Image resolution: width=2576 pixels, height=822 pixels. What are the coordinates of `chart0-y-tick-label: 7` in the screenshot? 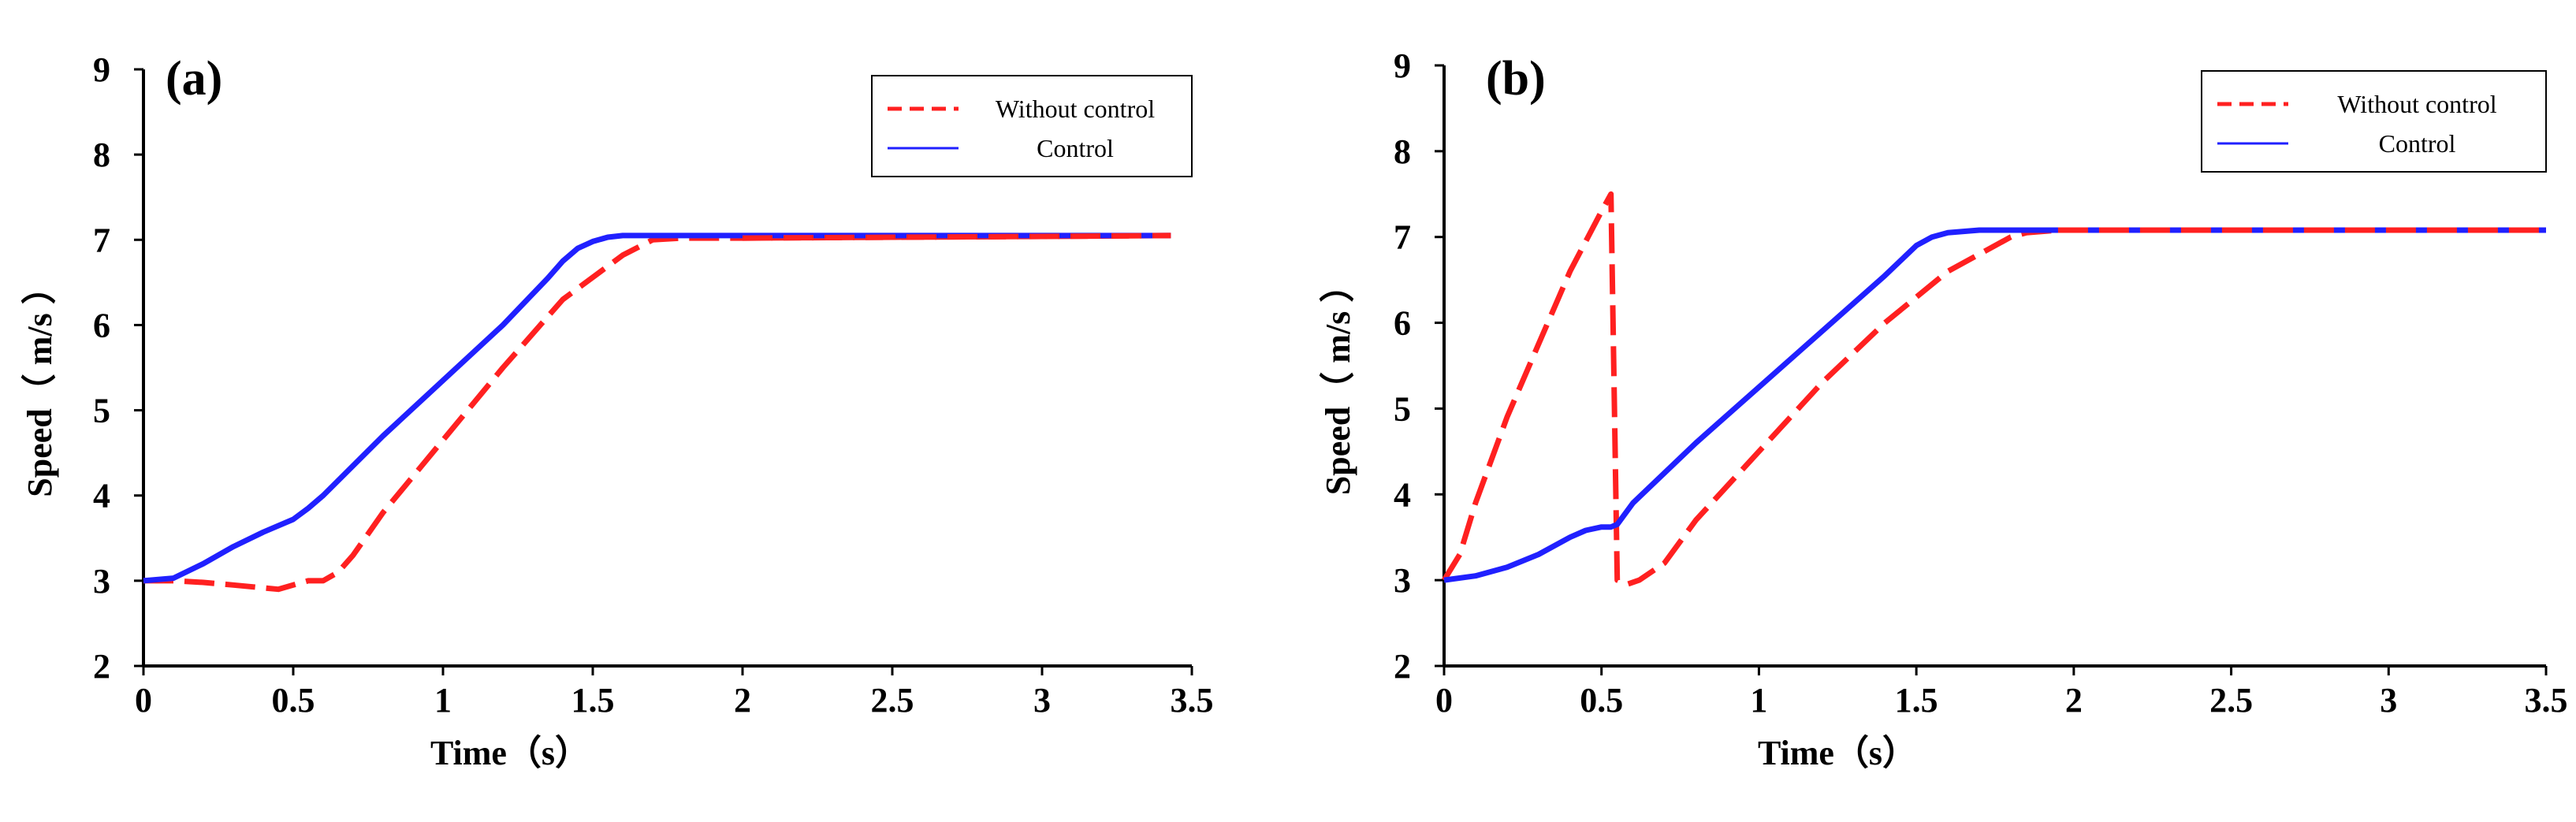 It's located at (101, 240).